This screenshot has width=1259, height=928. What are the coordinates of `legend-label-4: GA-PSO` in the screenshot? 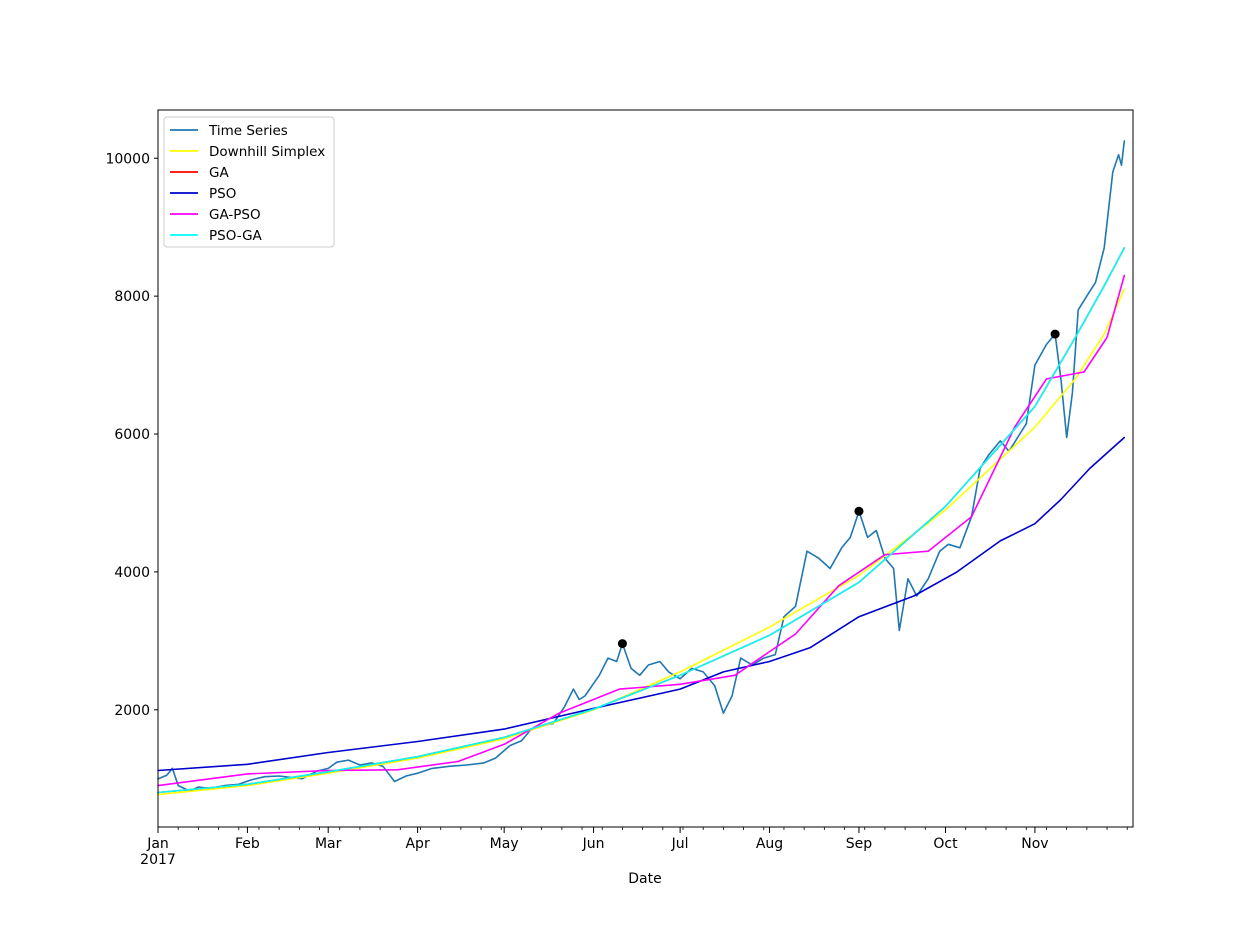 It's located at (235, 215).